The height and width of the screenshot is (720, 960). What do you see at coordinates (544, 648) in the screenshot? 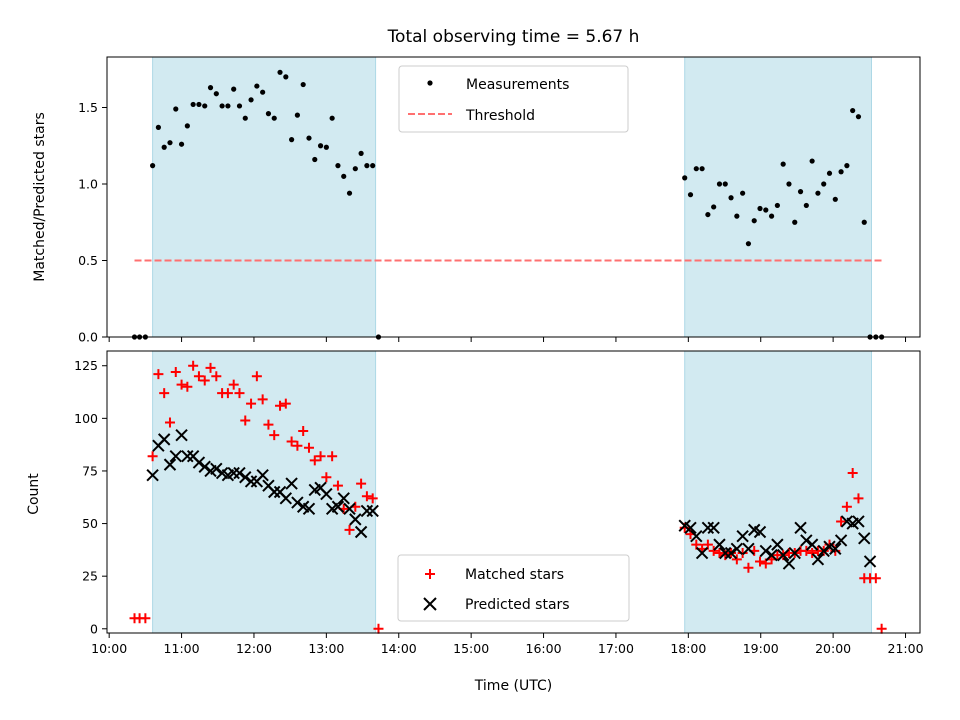
I see `x-tick-label: 16:00` at bounding box center [544, 648].